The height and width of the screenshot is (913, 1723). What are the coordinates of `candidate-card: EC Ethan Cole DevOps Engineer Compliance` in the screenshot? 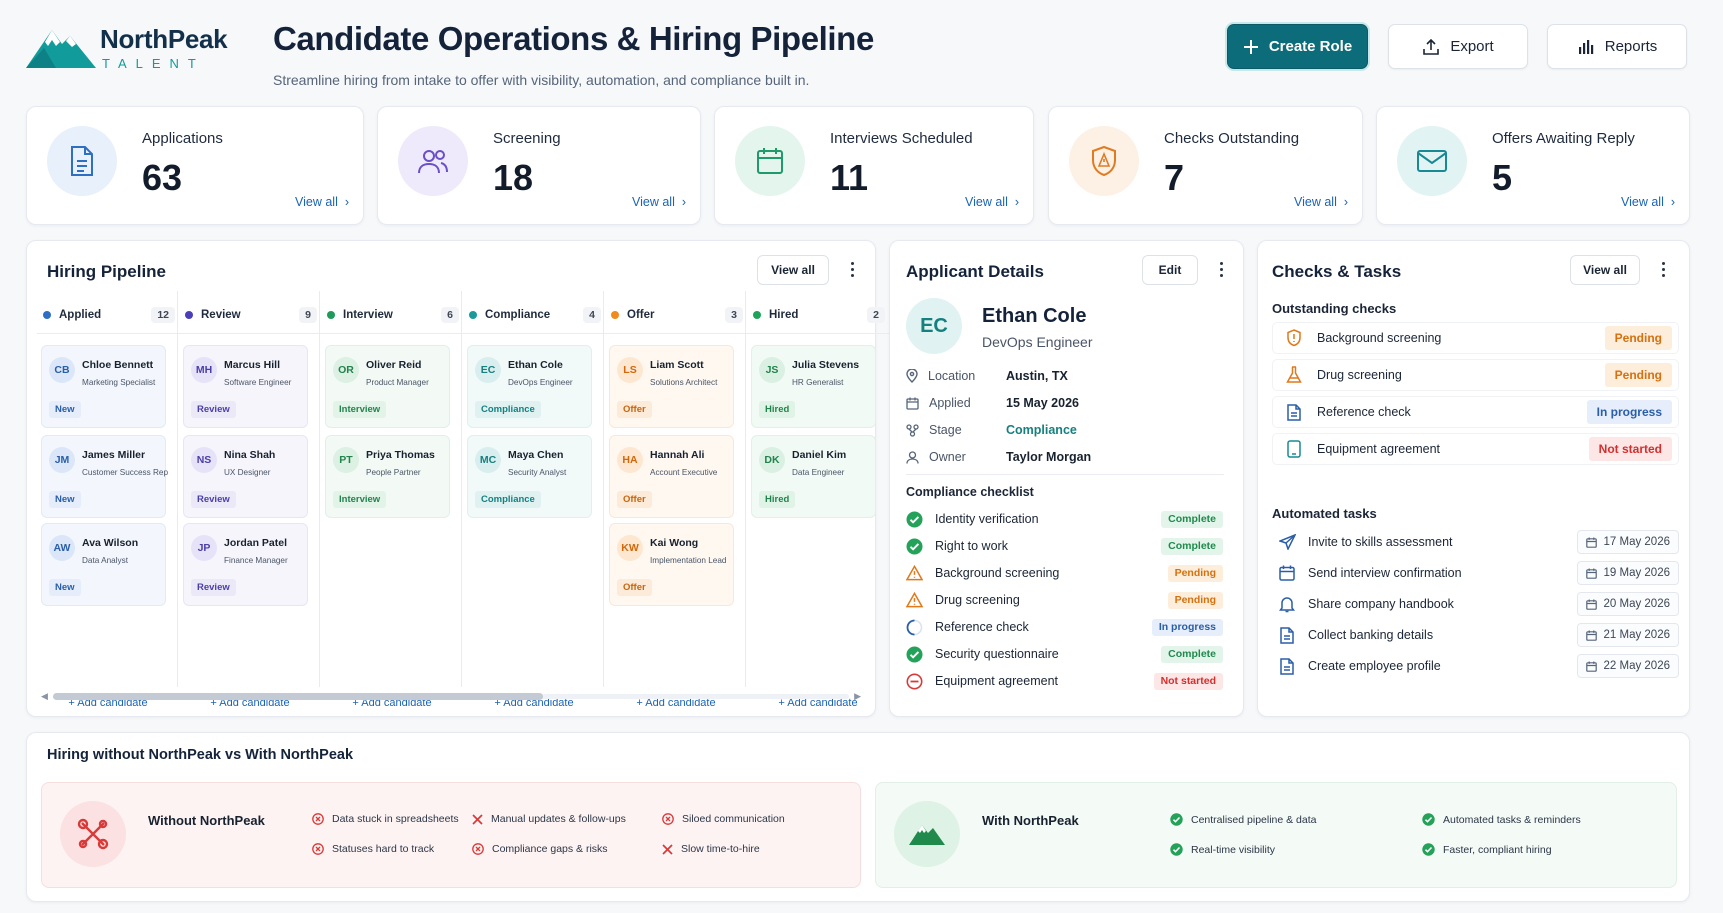 It's located at (529, 386).